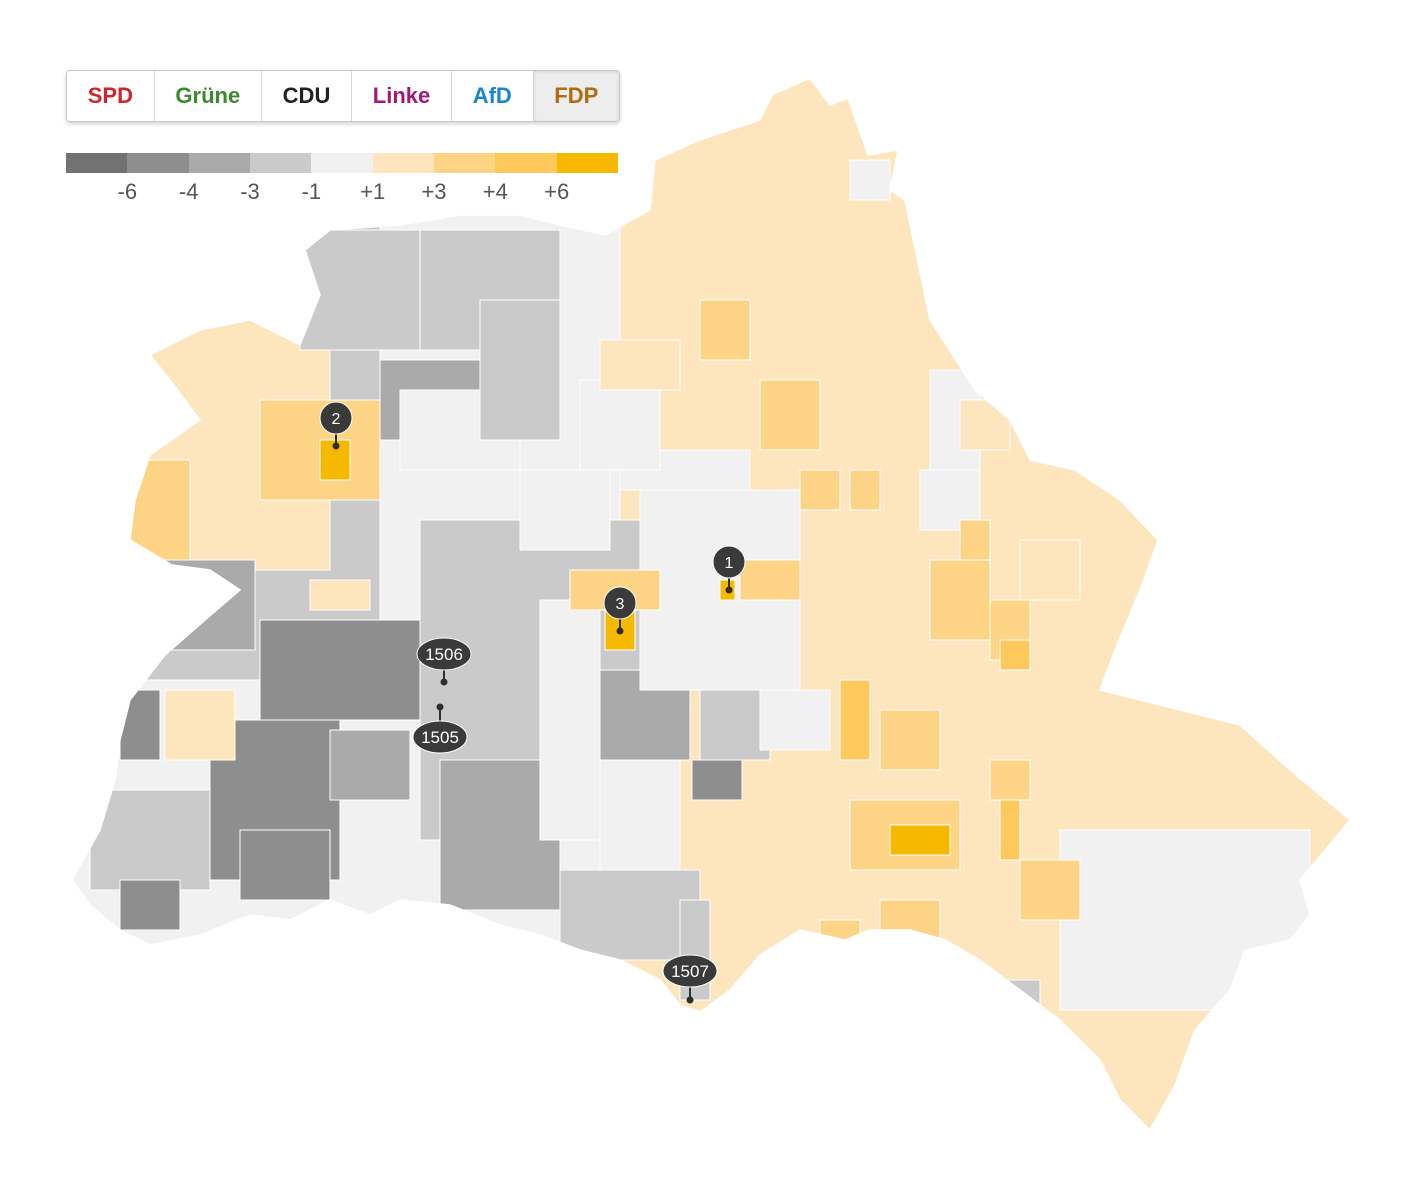 Image resolution: width=1420 pixels, height=1203 pixels. What do you see at coordinates (576, 96) in the screenshot?
I see `tab-fdp: FDP` at bounding box center [576, 96].